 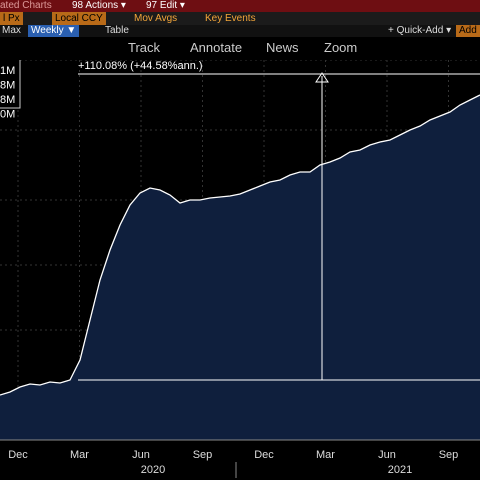 I want to click on actions-menu: 98 Actions ▾, so click(x=99, y=5).